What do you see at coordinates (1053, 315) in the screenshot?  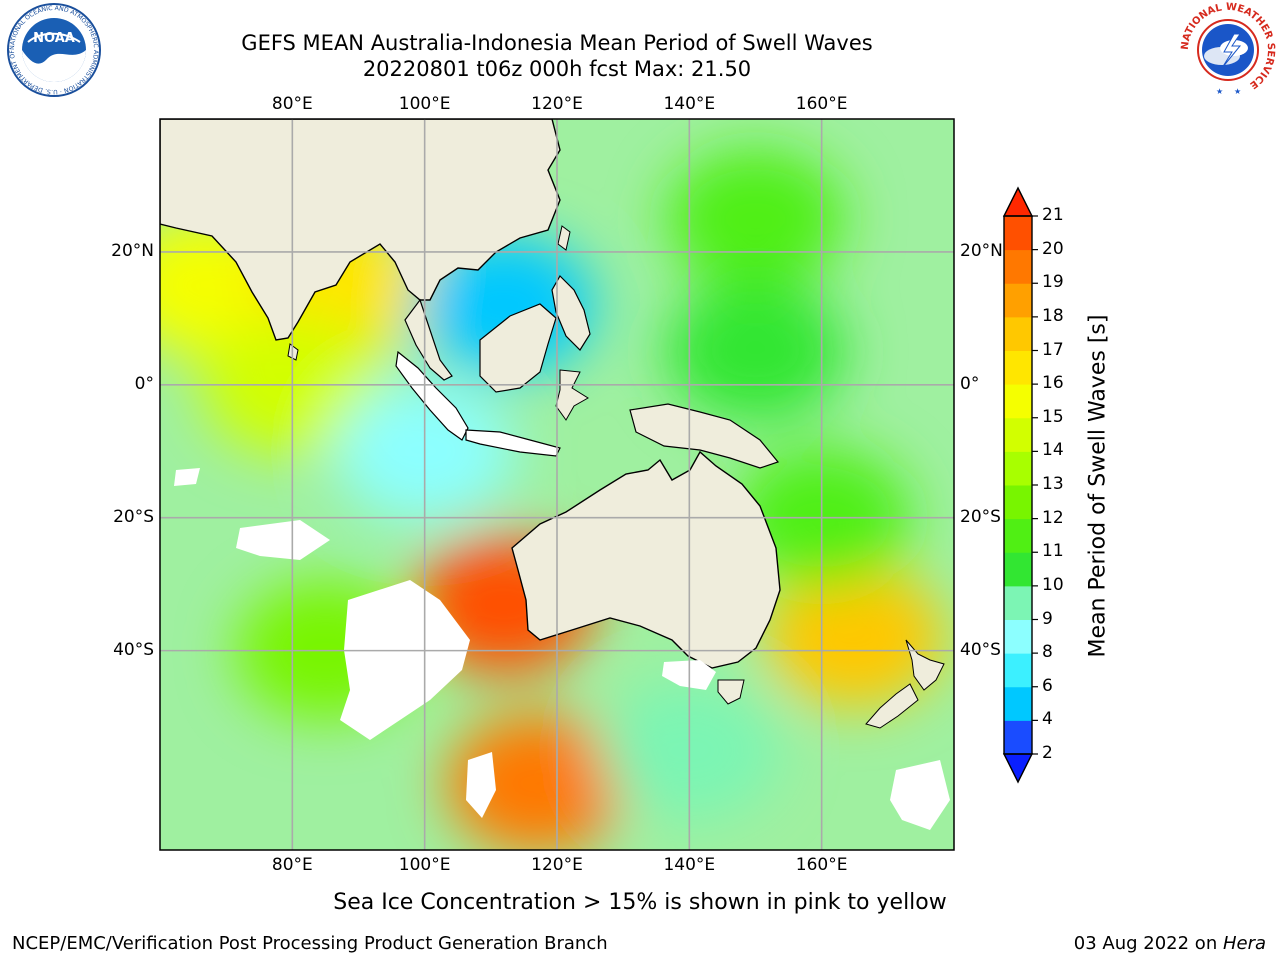 I see `colorbar-tick-label: 18` at bounding box center [1053, 315].